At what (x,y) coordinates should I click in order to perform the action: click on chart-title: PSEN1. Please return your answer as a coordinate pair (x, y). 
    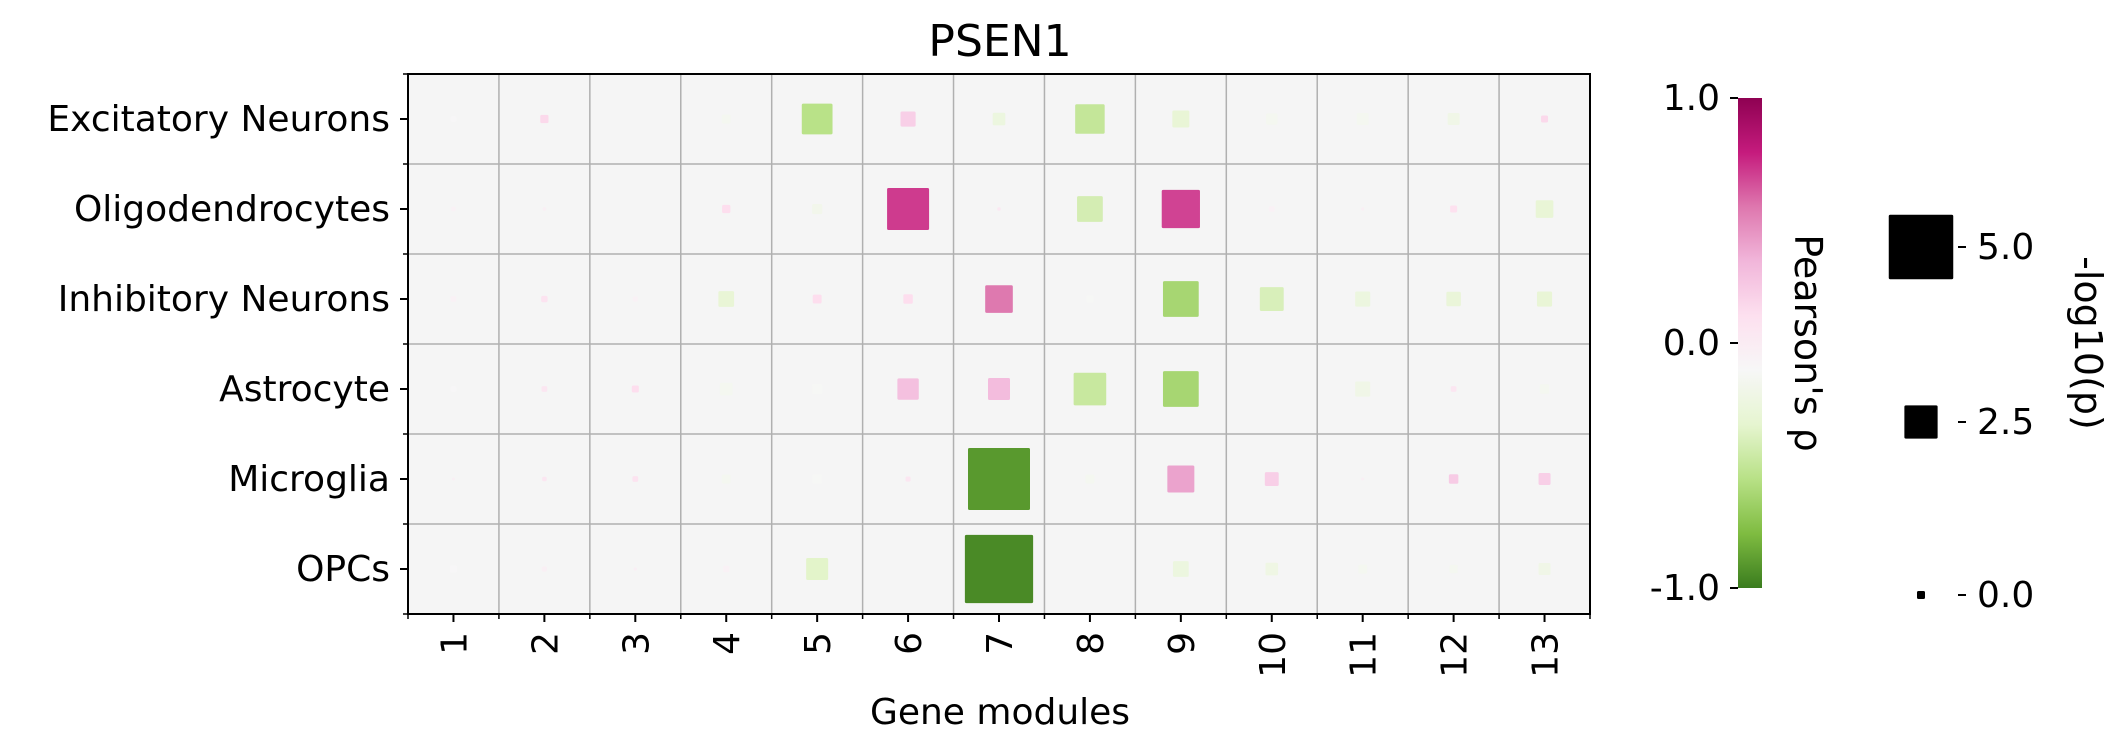
    Looking at the image, I should click on (999, 41).